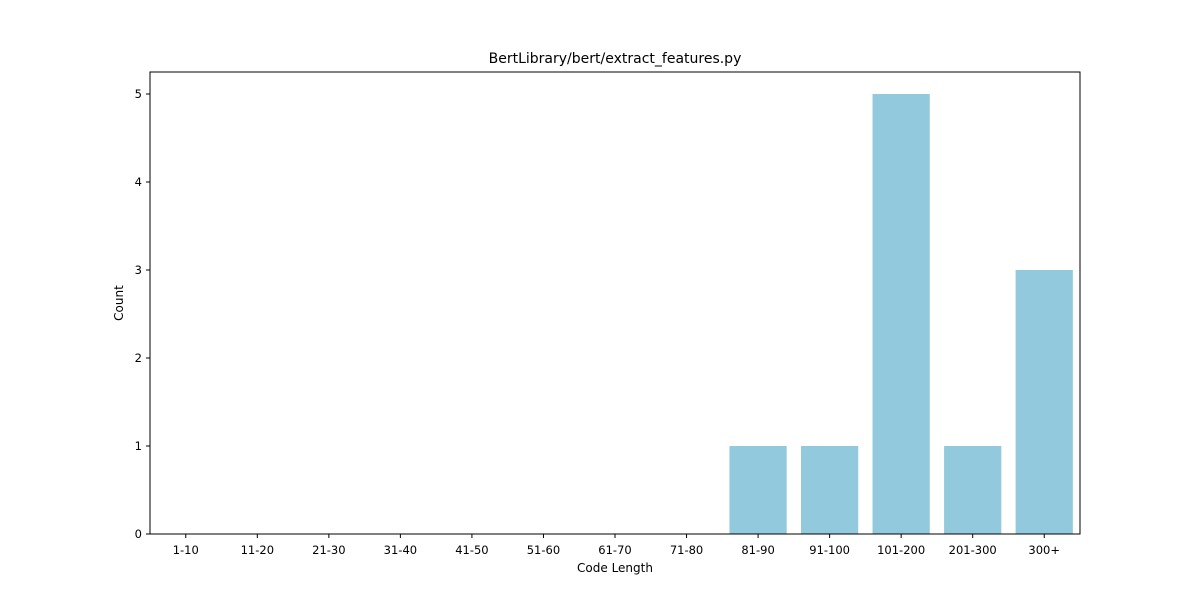 This screenshot has width=1200, height=600. I want to click on x-tick-label: 51-60, so click(543, 550).